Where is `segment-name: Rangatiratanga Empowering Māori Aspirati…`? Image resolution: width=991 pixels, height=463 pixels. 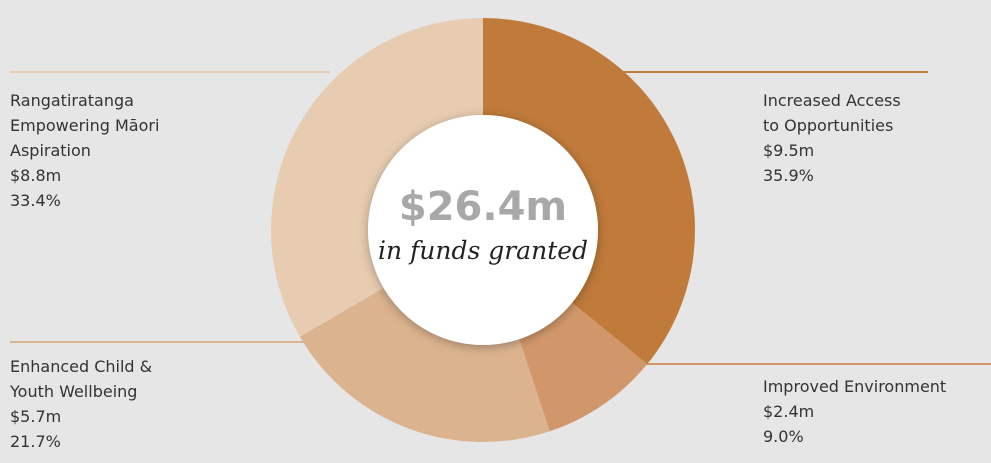 segment-name: Rangatiratanga Empowering Māori Aspirati… is located at coordinates (85, 125).